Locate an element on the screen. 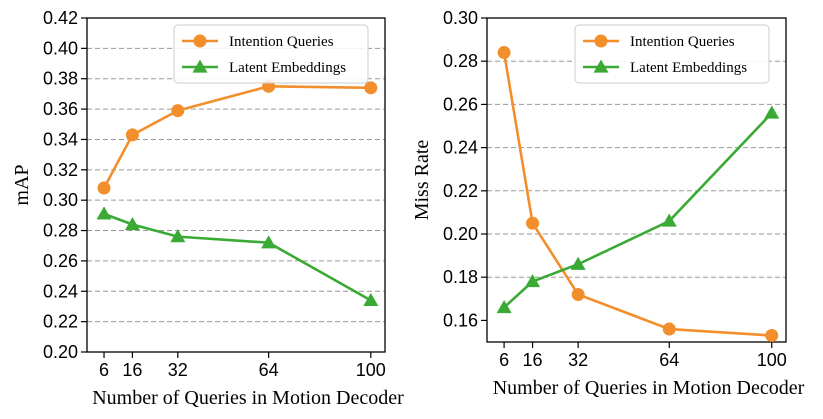 Image resolution: width=823 pixels, height=419 pixels. y-tick-label: 0.38 is located at coordinates (60, 79).